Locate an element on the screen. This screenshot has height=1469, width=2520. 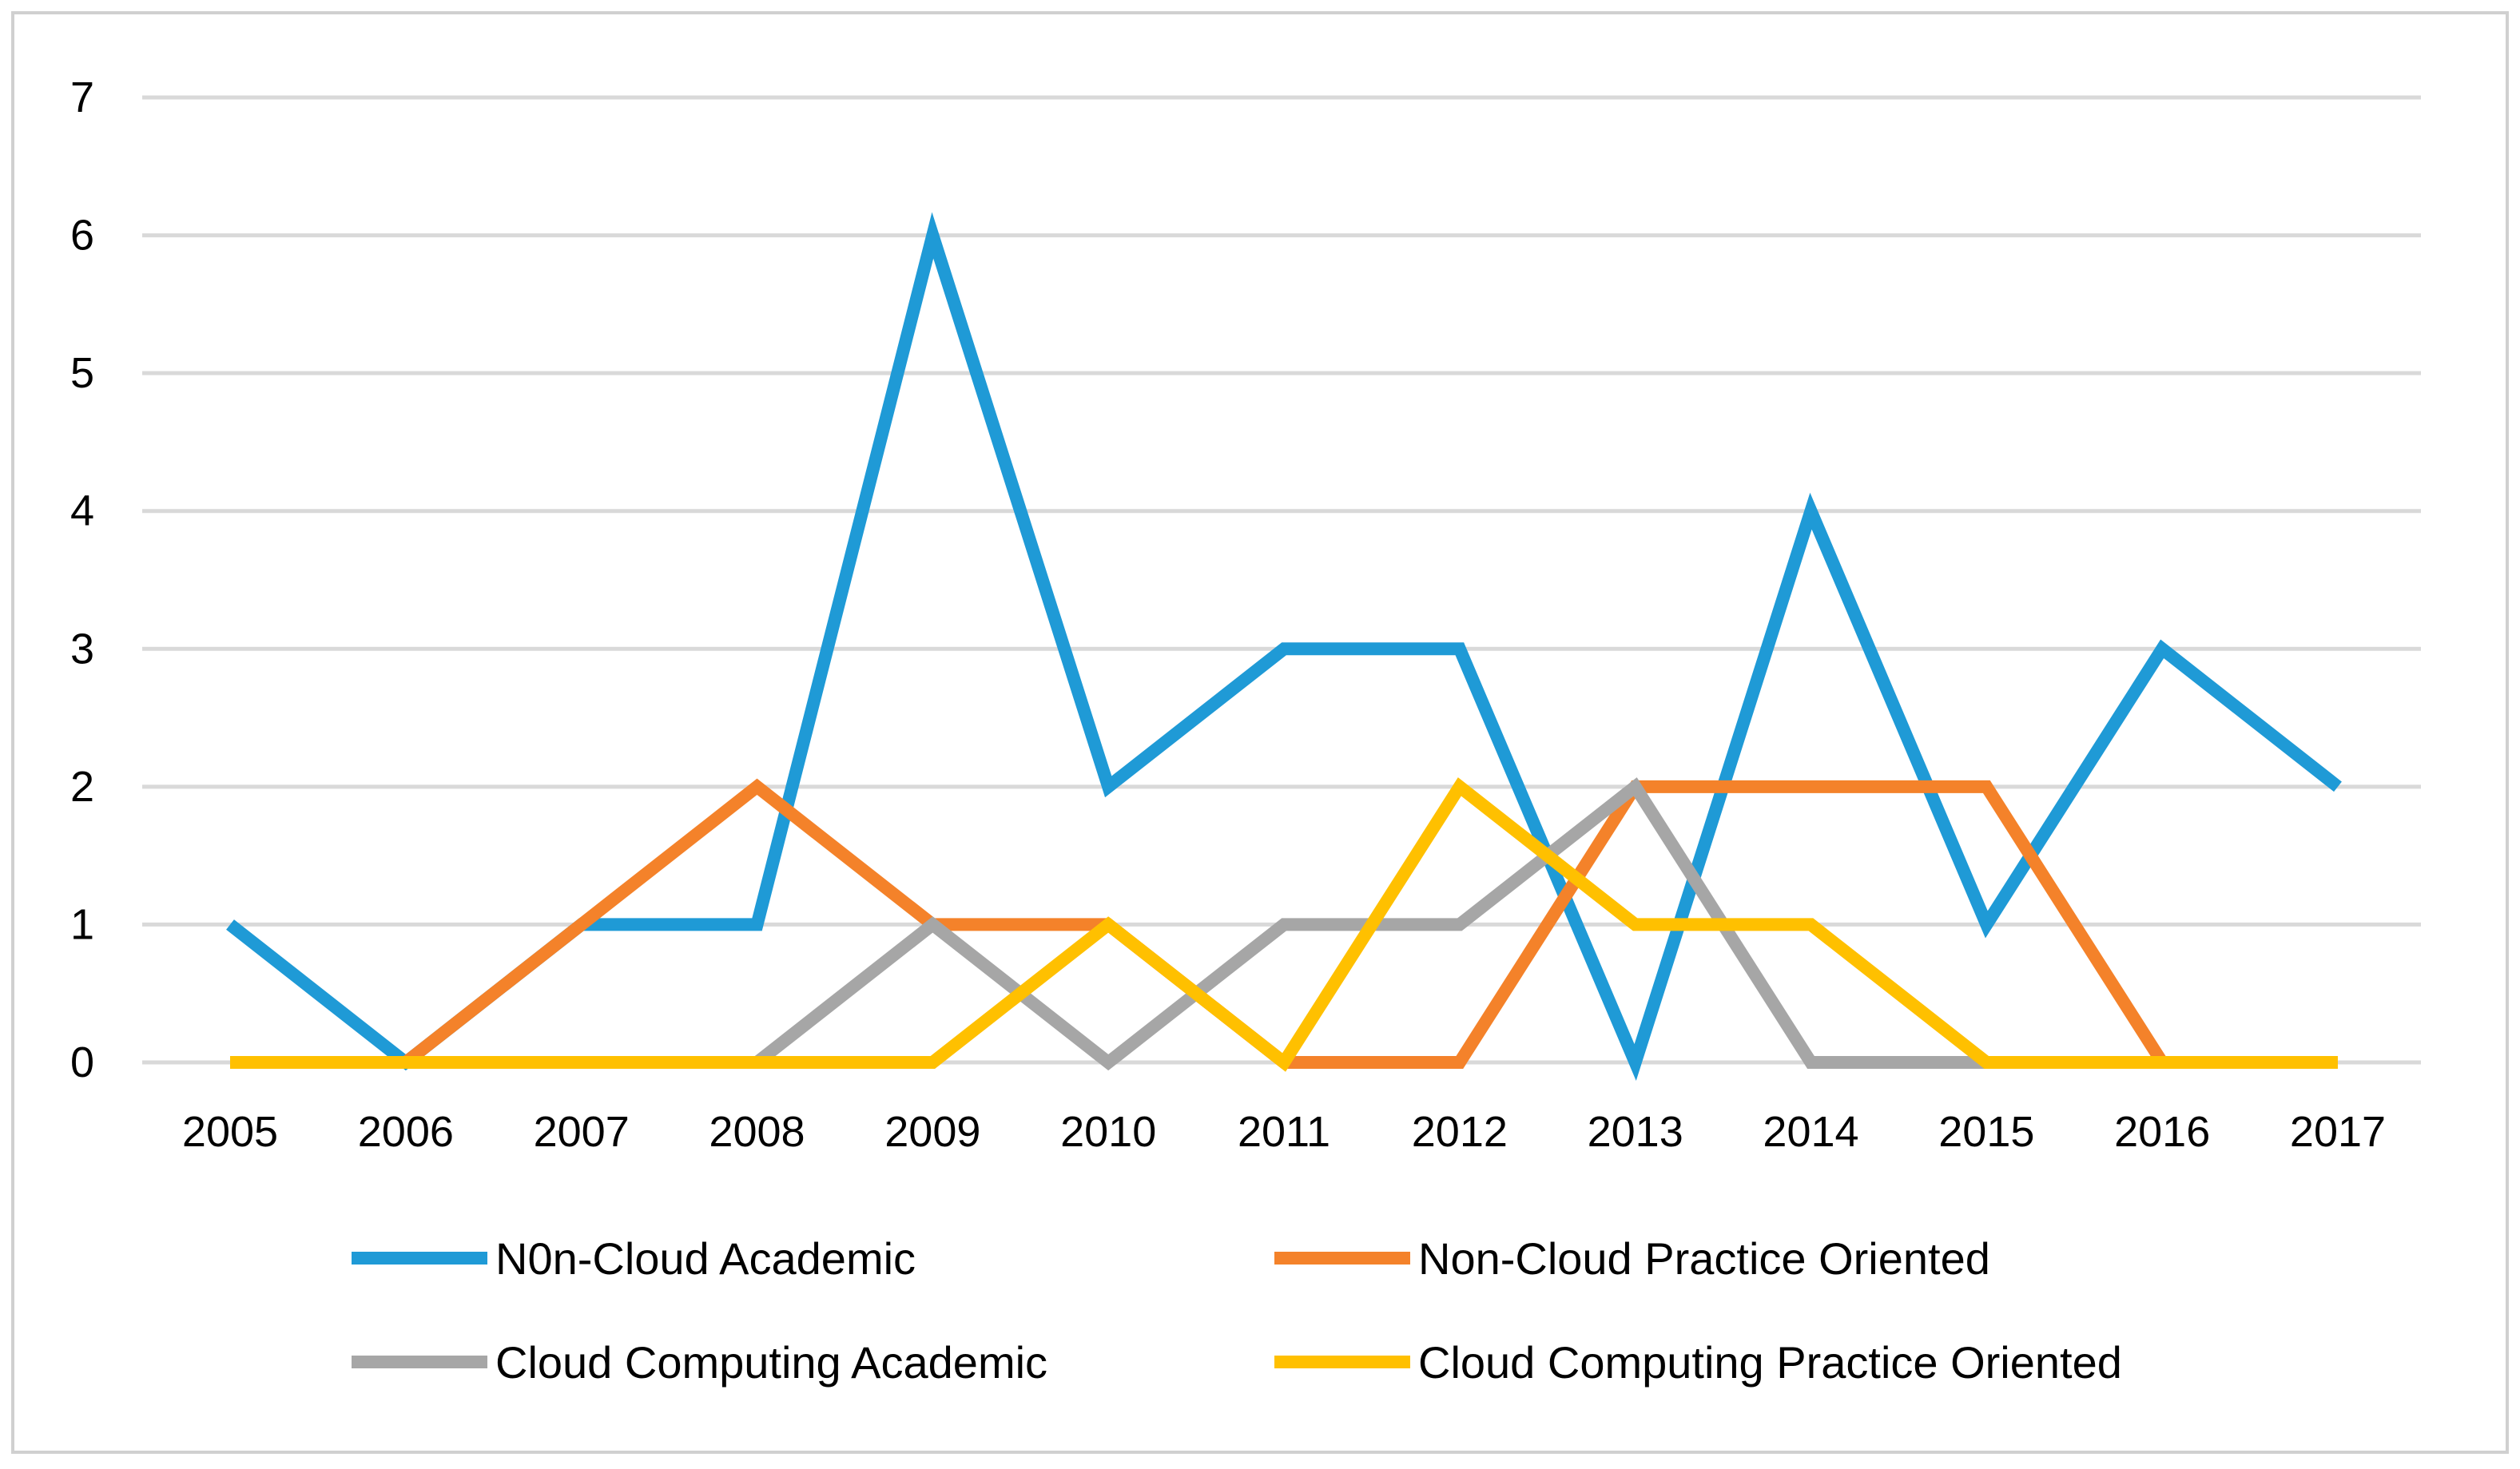
y-tick-label: 0 is located at coordinates (82, 1062).